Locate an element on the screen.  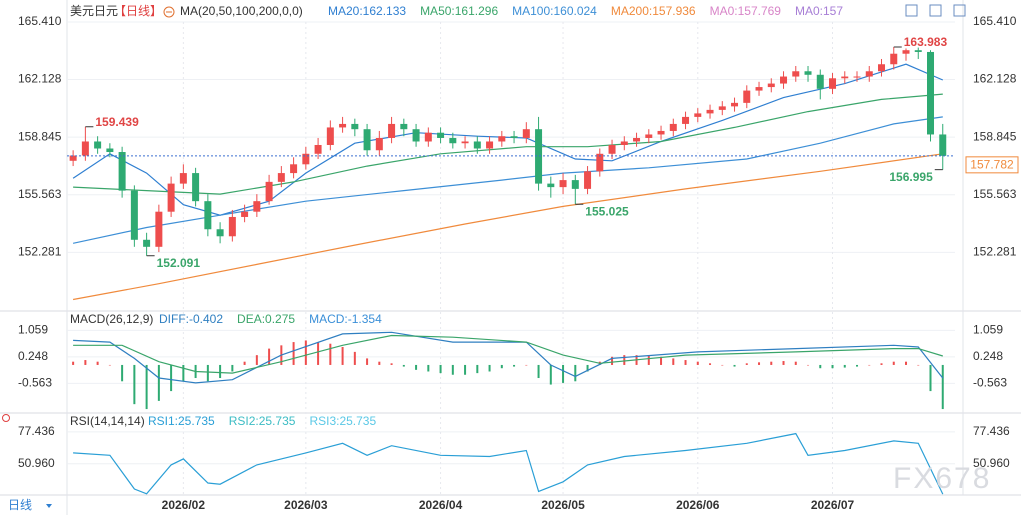
period-tab-label: 日线 is located at coordinates (20, 505).